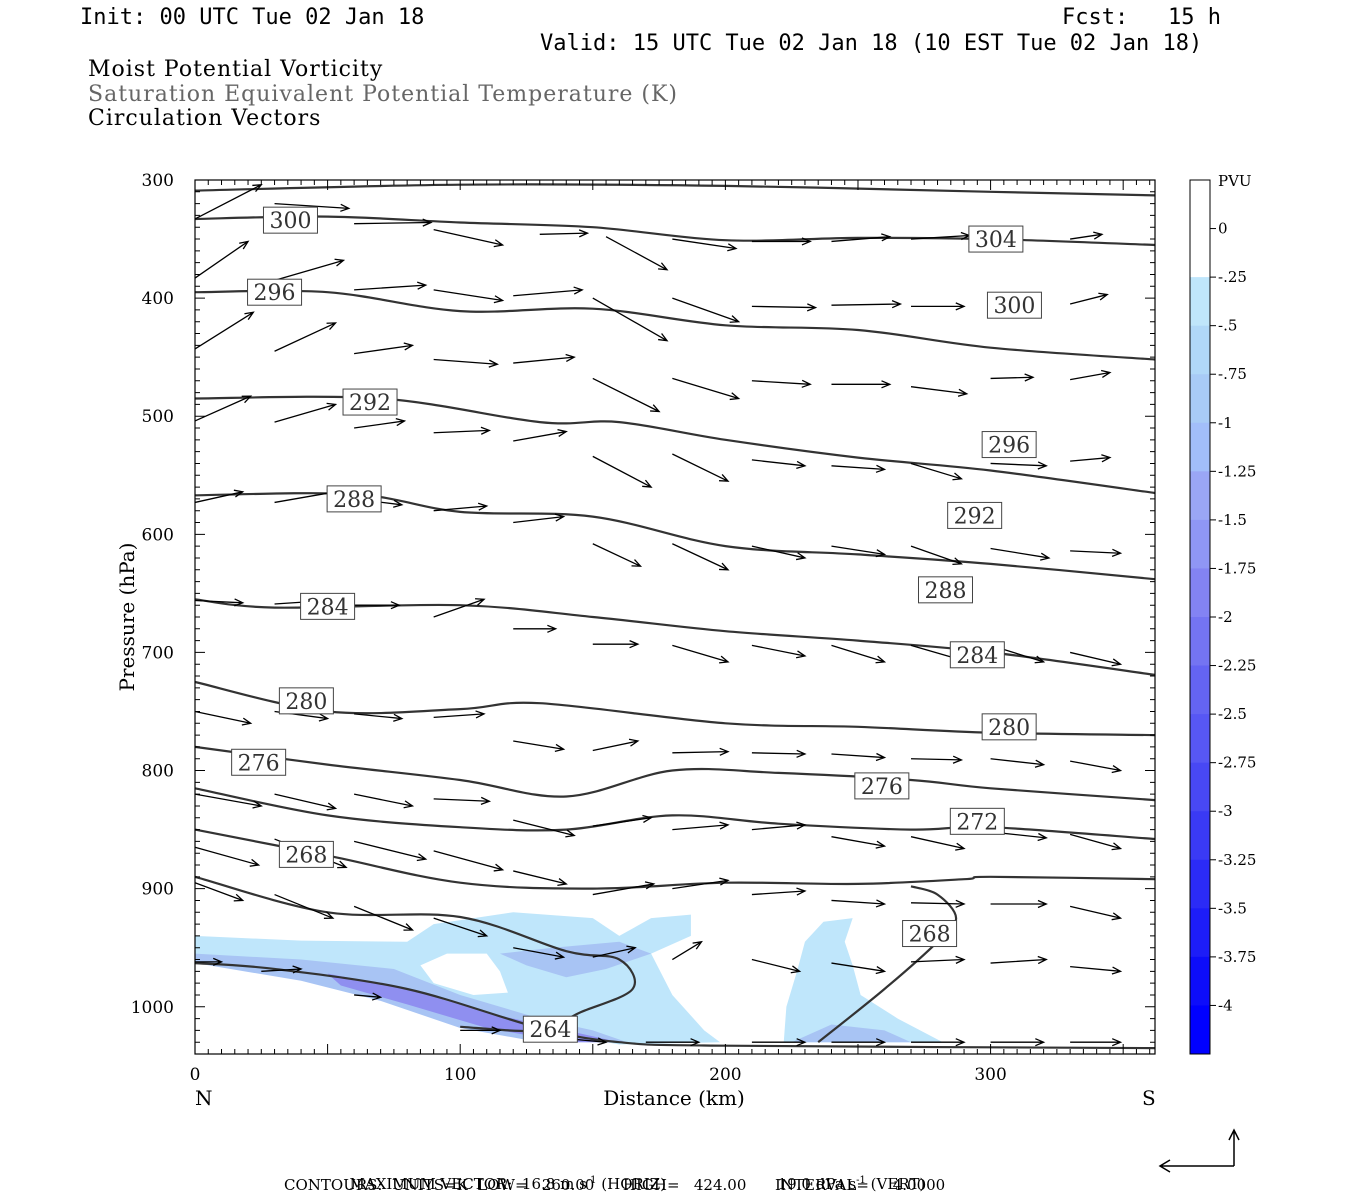 The height and width of the screenshot is (1200, 1350). What do you see at coordinates (1237, 568) in the screenshot?
I see `colorbar-label: -1.75` at bounding box center [1237, 568].